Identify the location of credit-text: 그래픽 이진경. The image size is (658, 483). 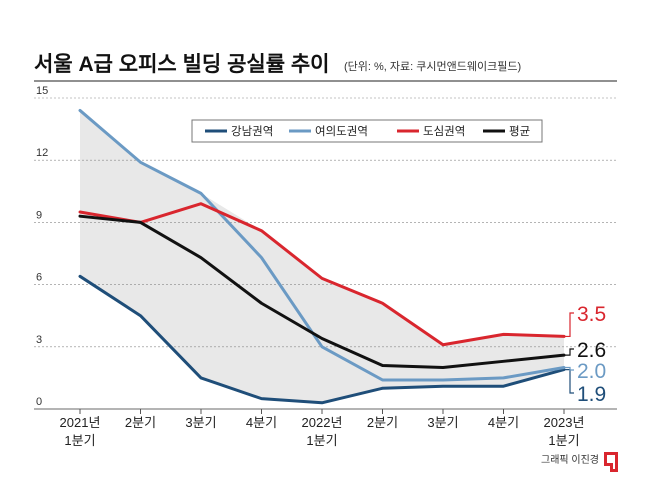
(570, 459).